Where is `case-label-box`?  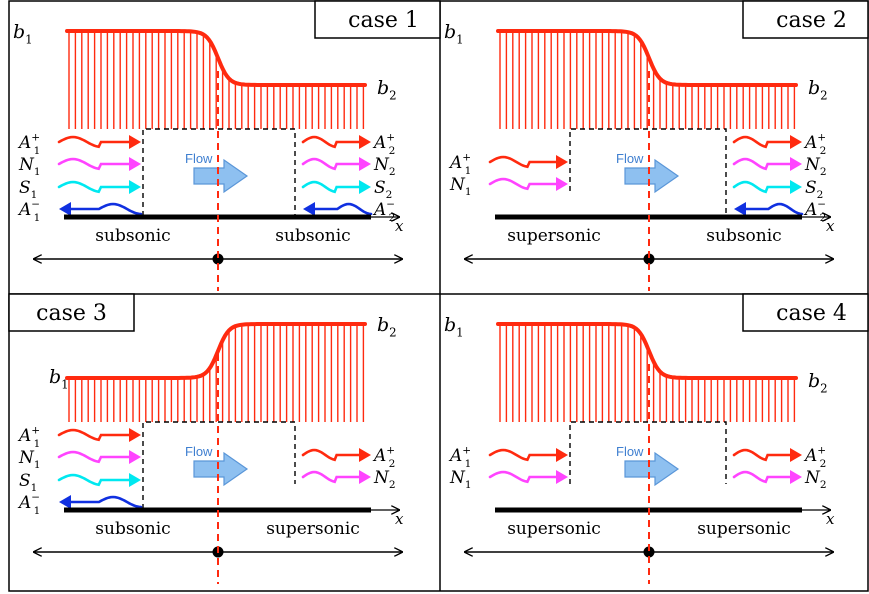
case-label-box is located at coordinates (805, 19).